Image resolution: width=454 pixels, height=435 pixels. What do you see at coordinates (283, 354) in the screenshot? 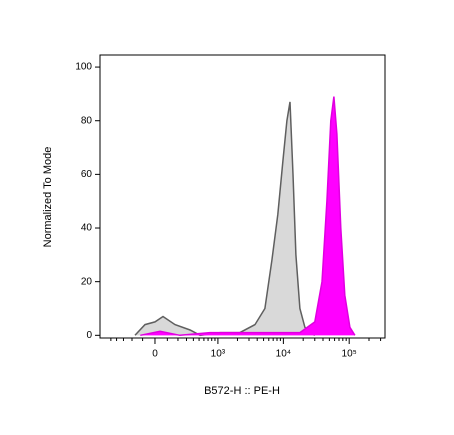
I see `x-tick-label: 10⁴` at bounding box center [283, 354].